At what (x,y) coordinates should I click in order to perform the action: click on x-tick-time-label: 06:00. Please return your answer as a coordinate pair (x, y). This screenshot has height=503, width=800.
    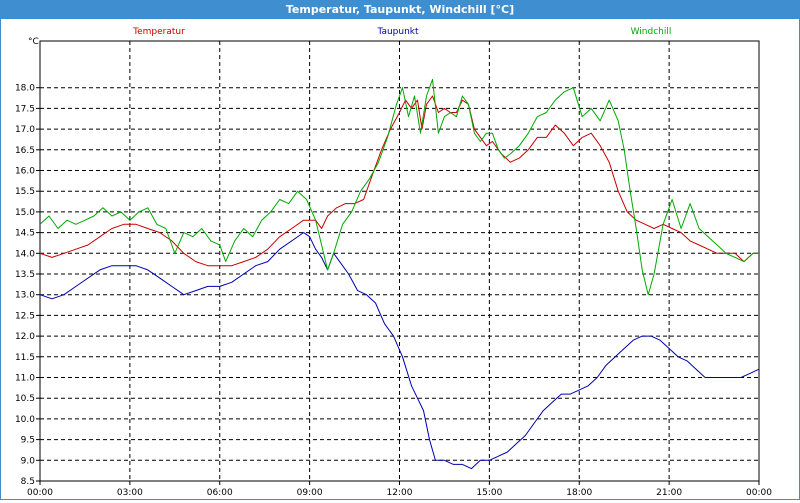
    Looking at the image, I should click on (220, 493).